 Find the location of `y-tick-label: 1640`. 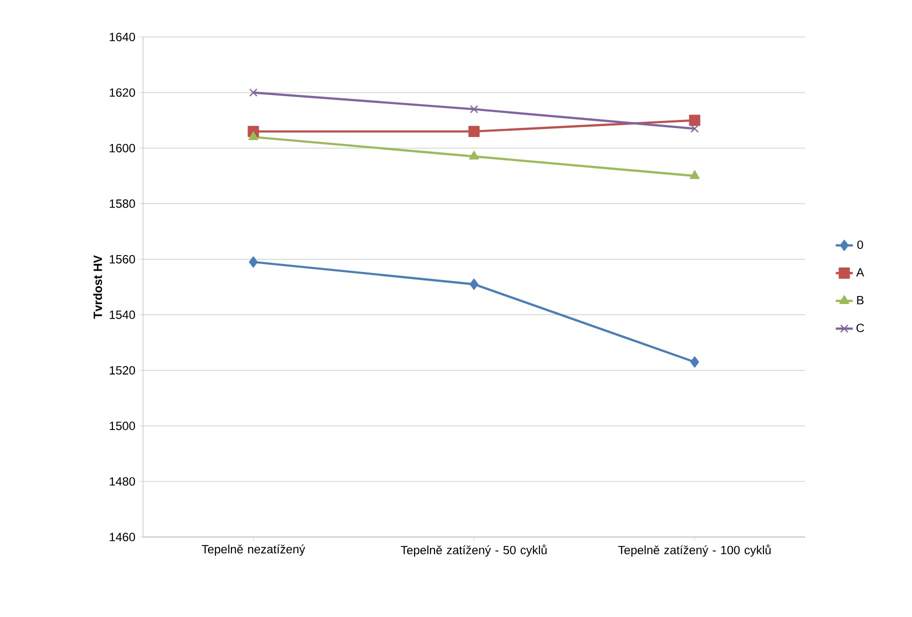

y-tick-label: 1640 is located at coordinates (123, 37).